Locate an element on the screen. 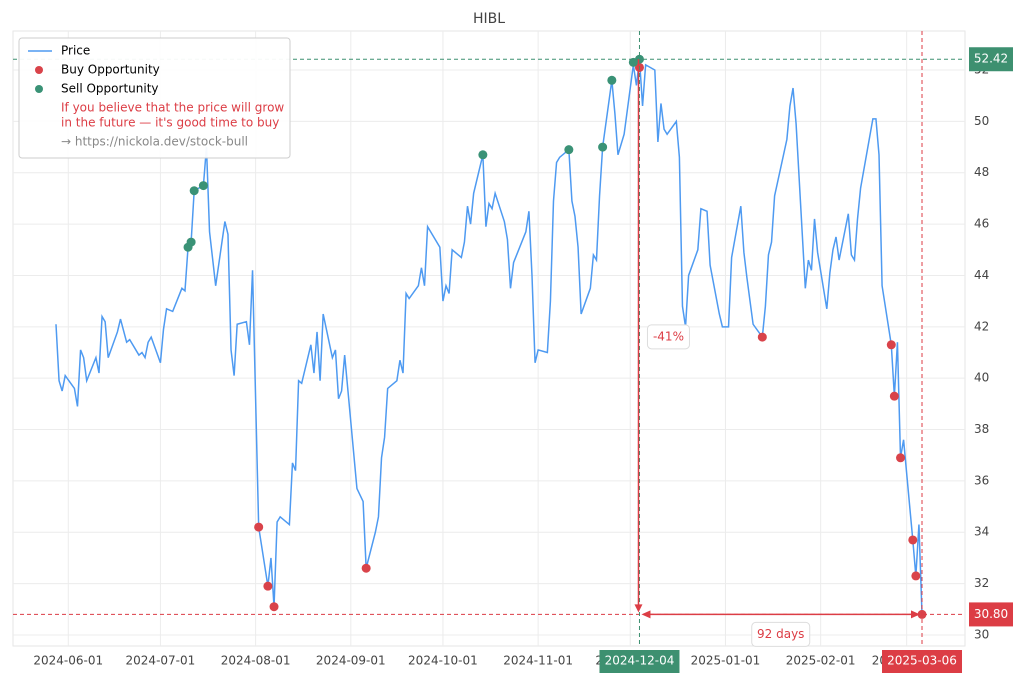 The width and height of the screenshot is (1020, 680). legend-box is located at coordinates (154, 98).